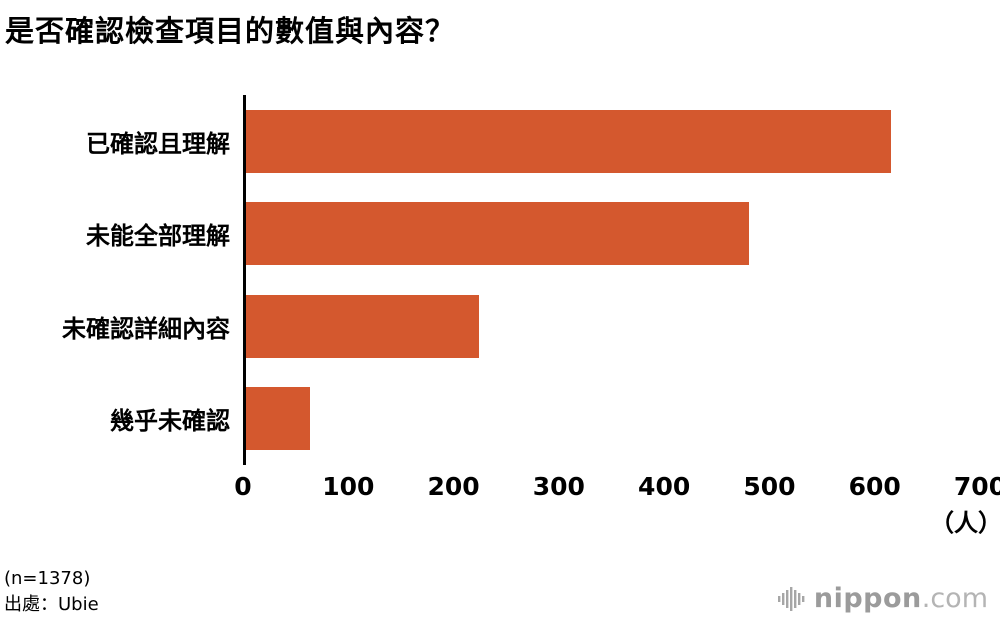  I want to click on logo-text: nippon, so click(867, 598).